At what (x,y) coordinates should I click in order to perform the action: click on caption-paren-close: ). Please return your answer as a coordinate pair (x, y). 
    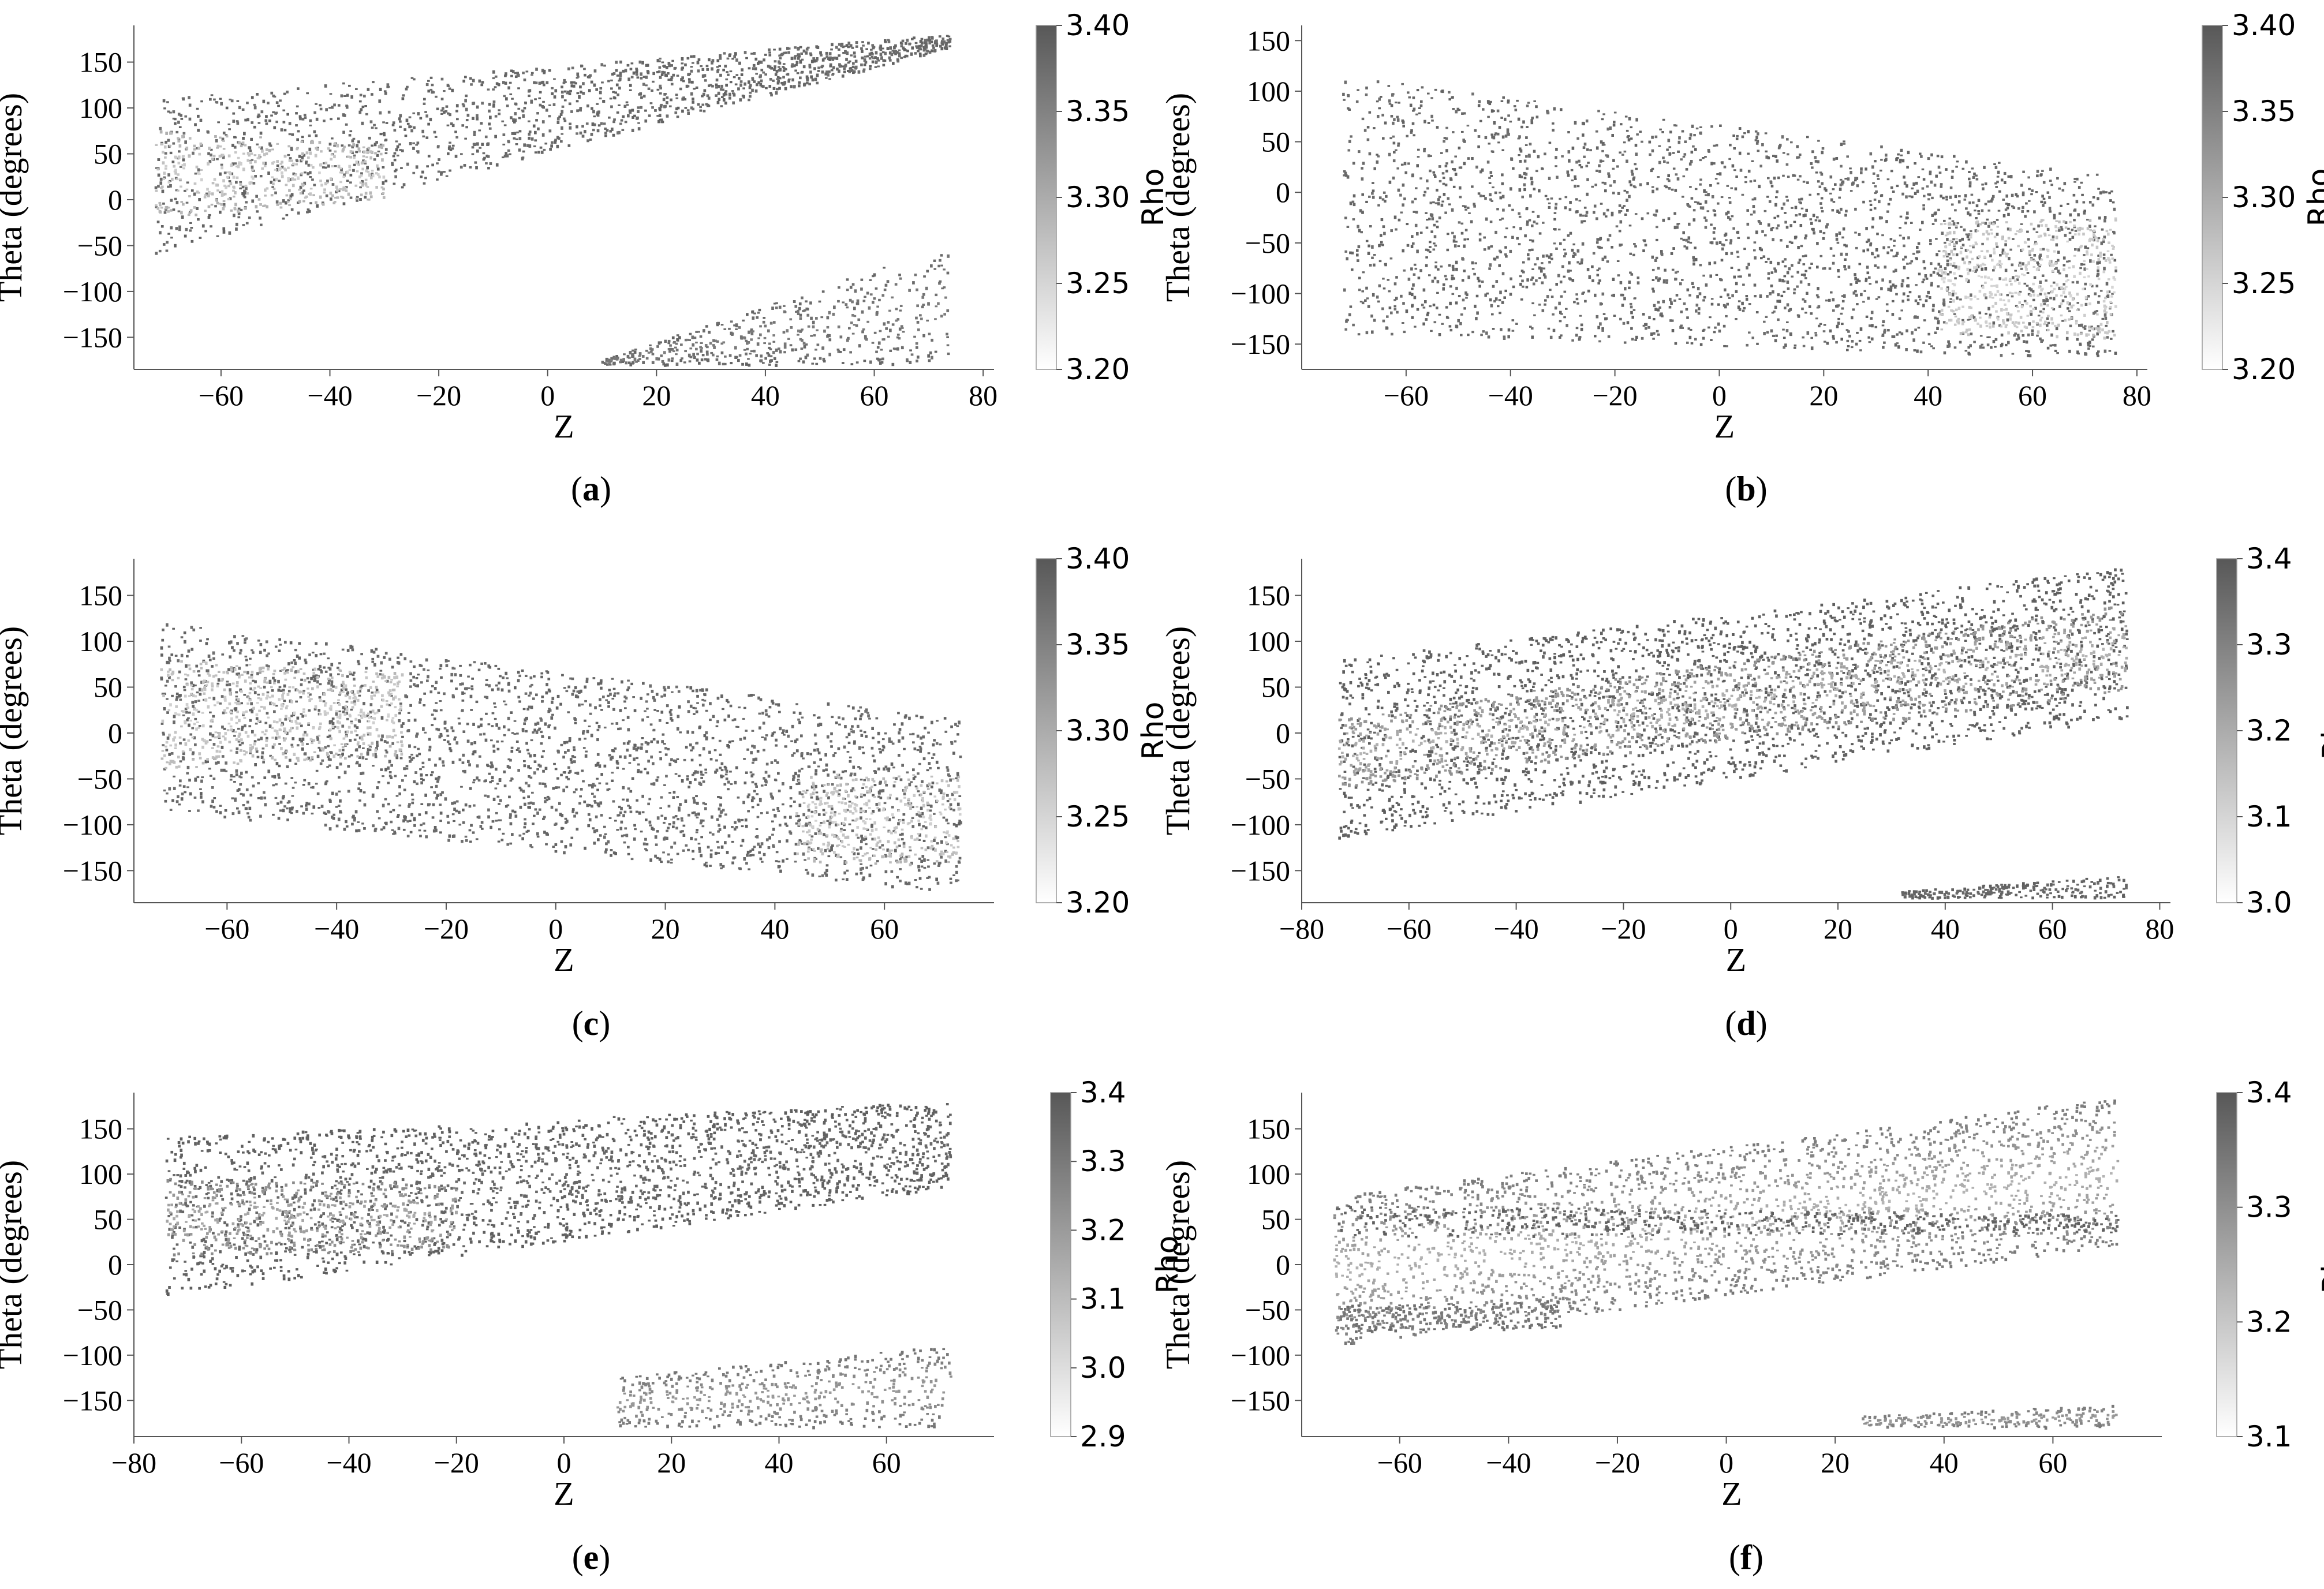
    Looking at the image, I should click on (605, 489).